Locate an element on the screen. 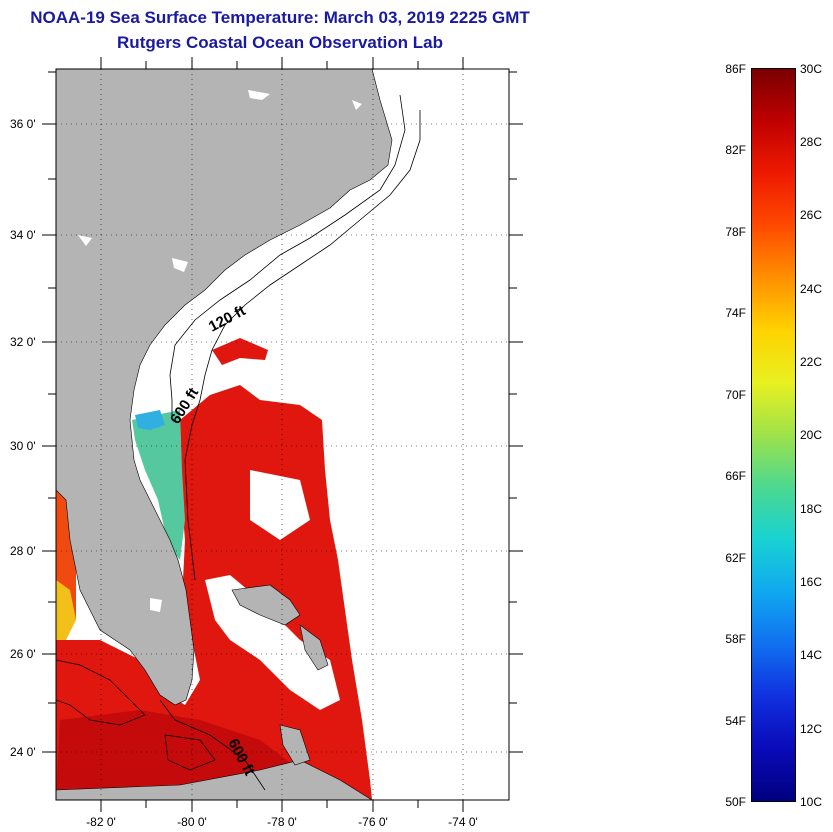  colorbar-f-label: 50F is located at coordinates (735, 802).